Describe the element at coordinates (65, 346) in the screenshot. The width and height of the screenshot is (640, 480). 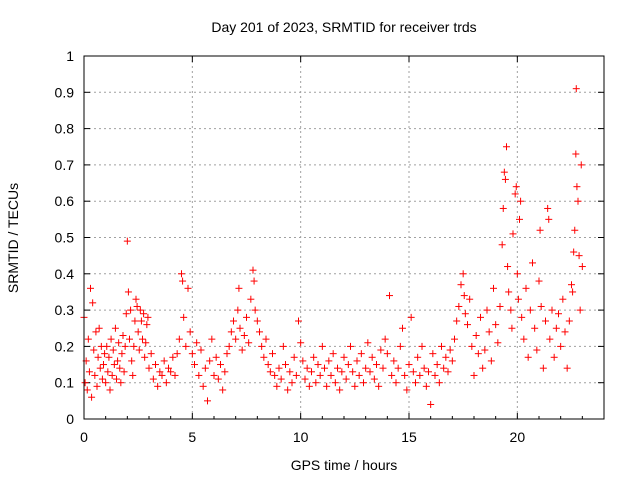
I see `y-tick-label: 0.2` at that location.